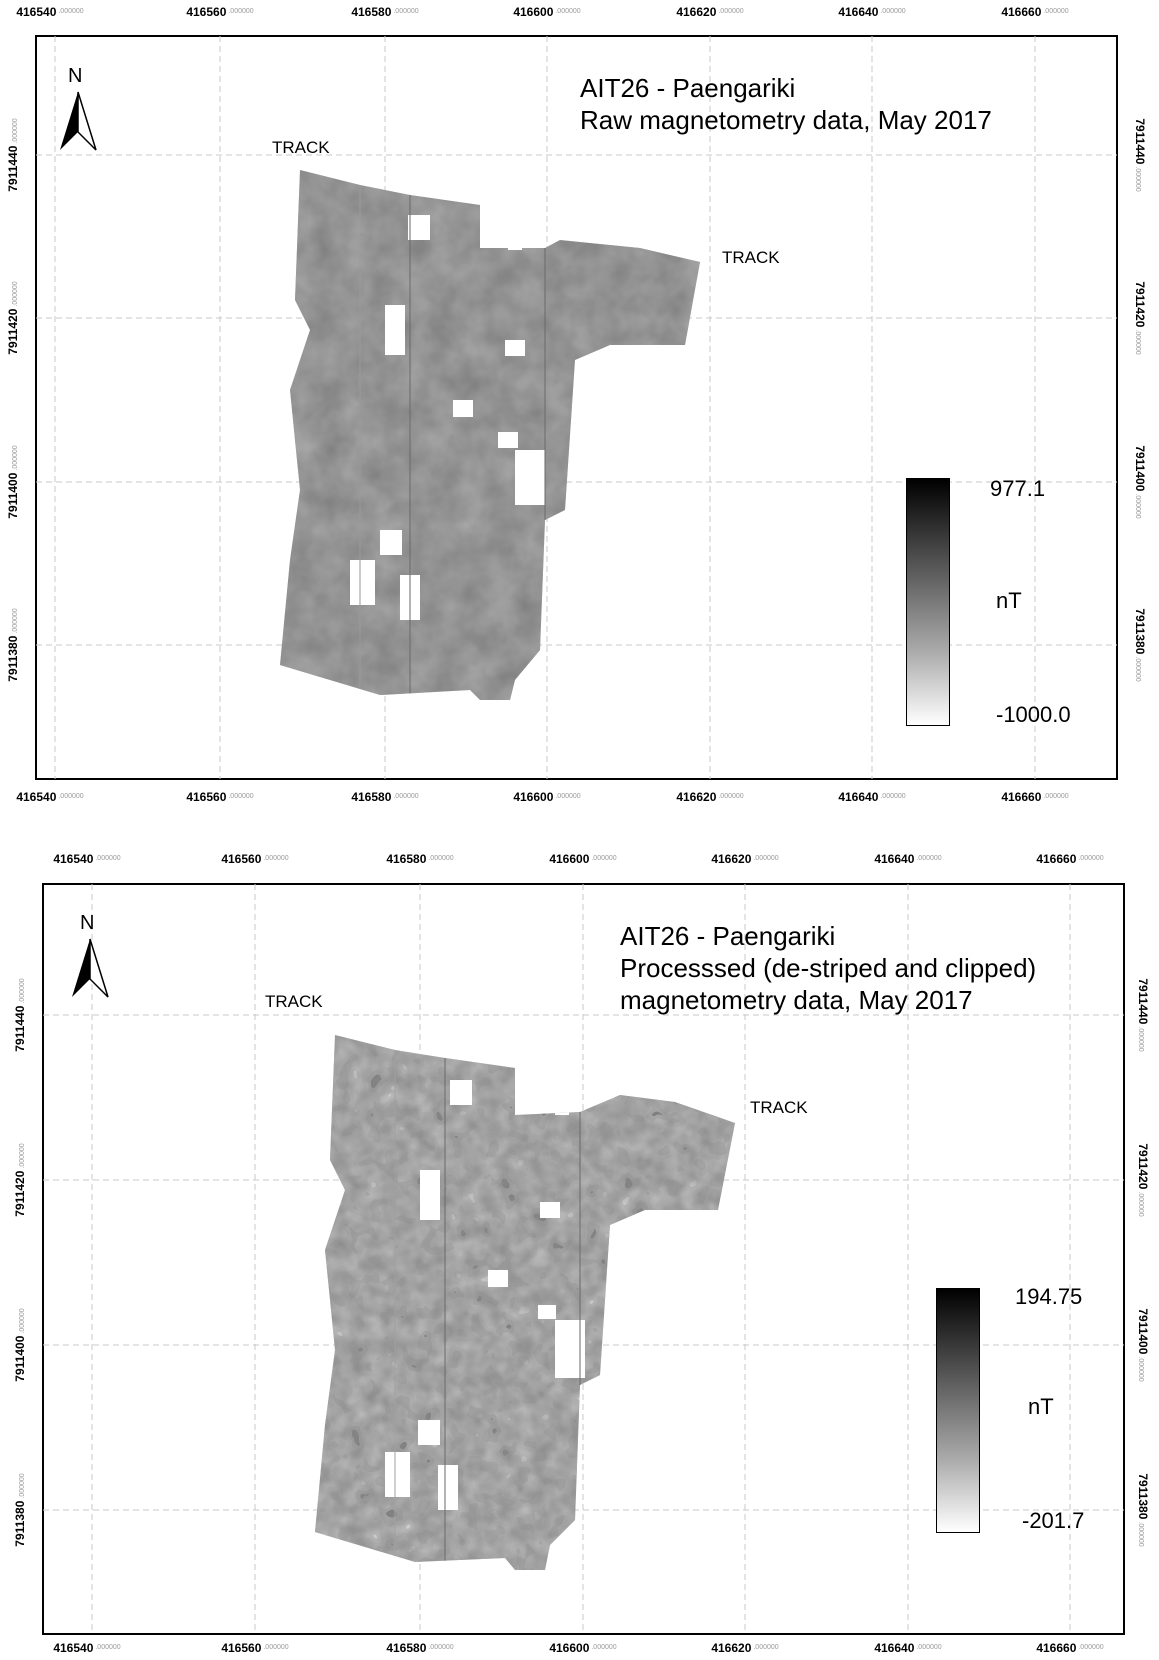 This screenshot has height=1660, width=1159. What do you see at coordinates (1049, 1296) in the screenshot?
I see `legend-max: 194.75` at bounding box center [1049, 1296].